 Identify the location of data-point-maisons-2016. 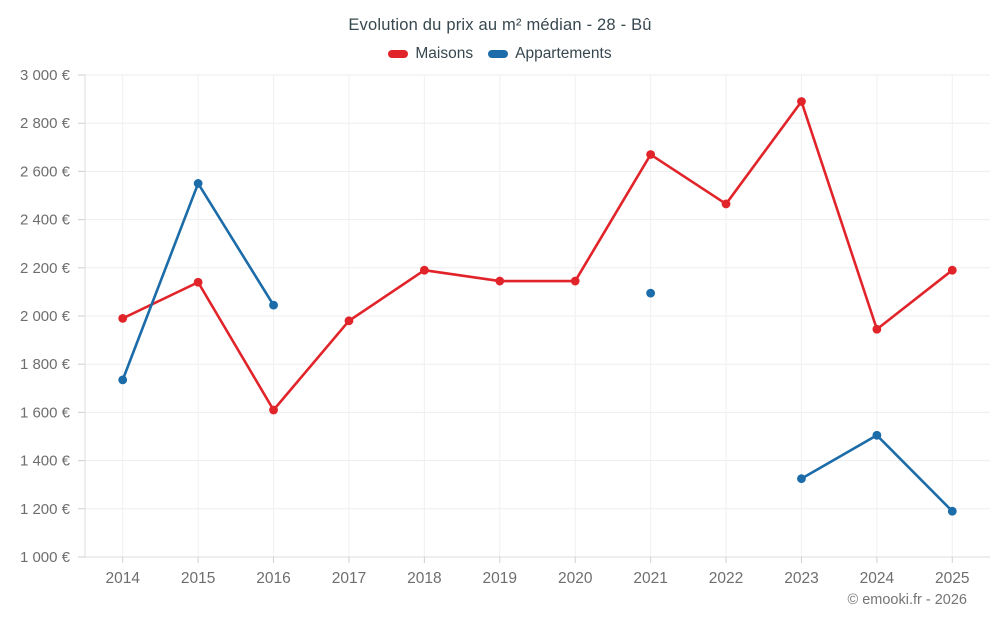
(273, 410).